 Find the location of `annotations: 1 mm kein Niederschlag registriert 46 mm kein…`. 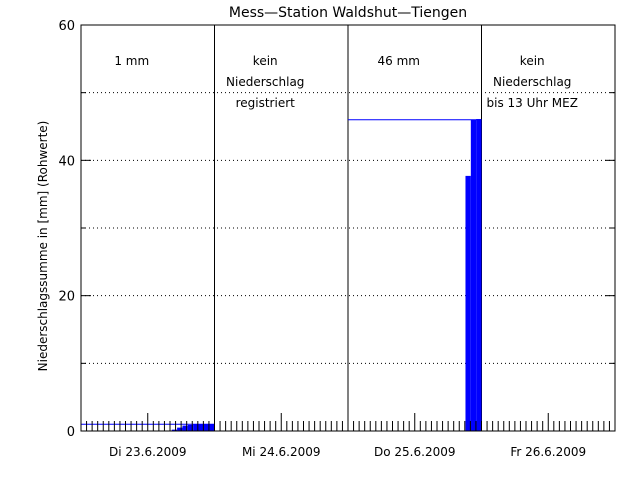

annotations: 1 mm kein Niederschlag registriert 46 mm kein… is located at coordinates (346, 82).